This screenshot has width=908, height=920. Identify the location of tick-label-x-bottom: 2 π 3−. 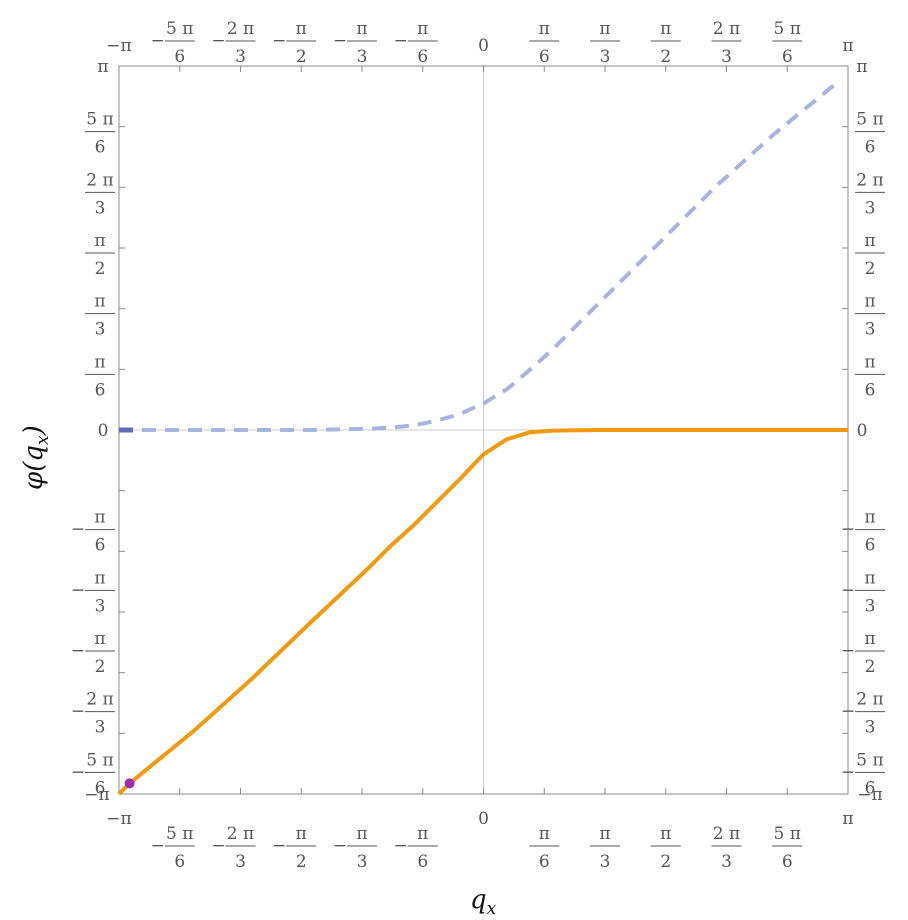
(233, 848).